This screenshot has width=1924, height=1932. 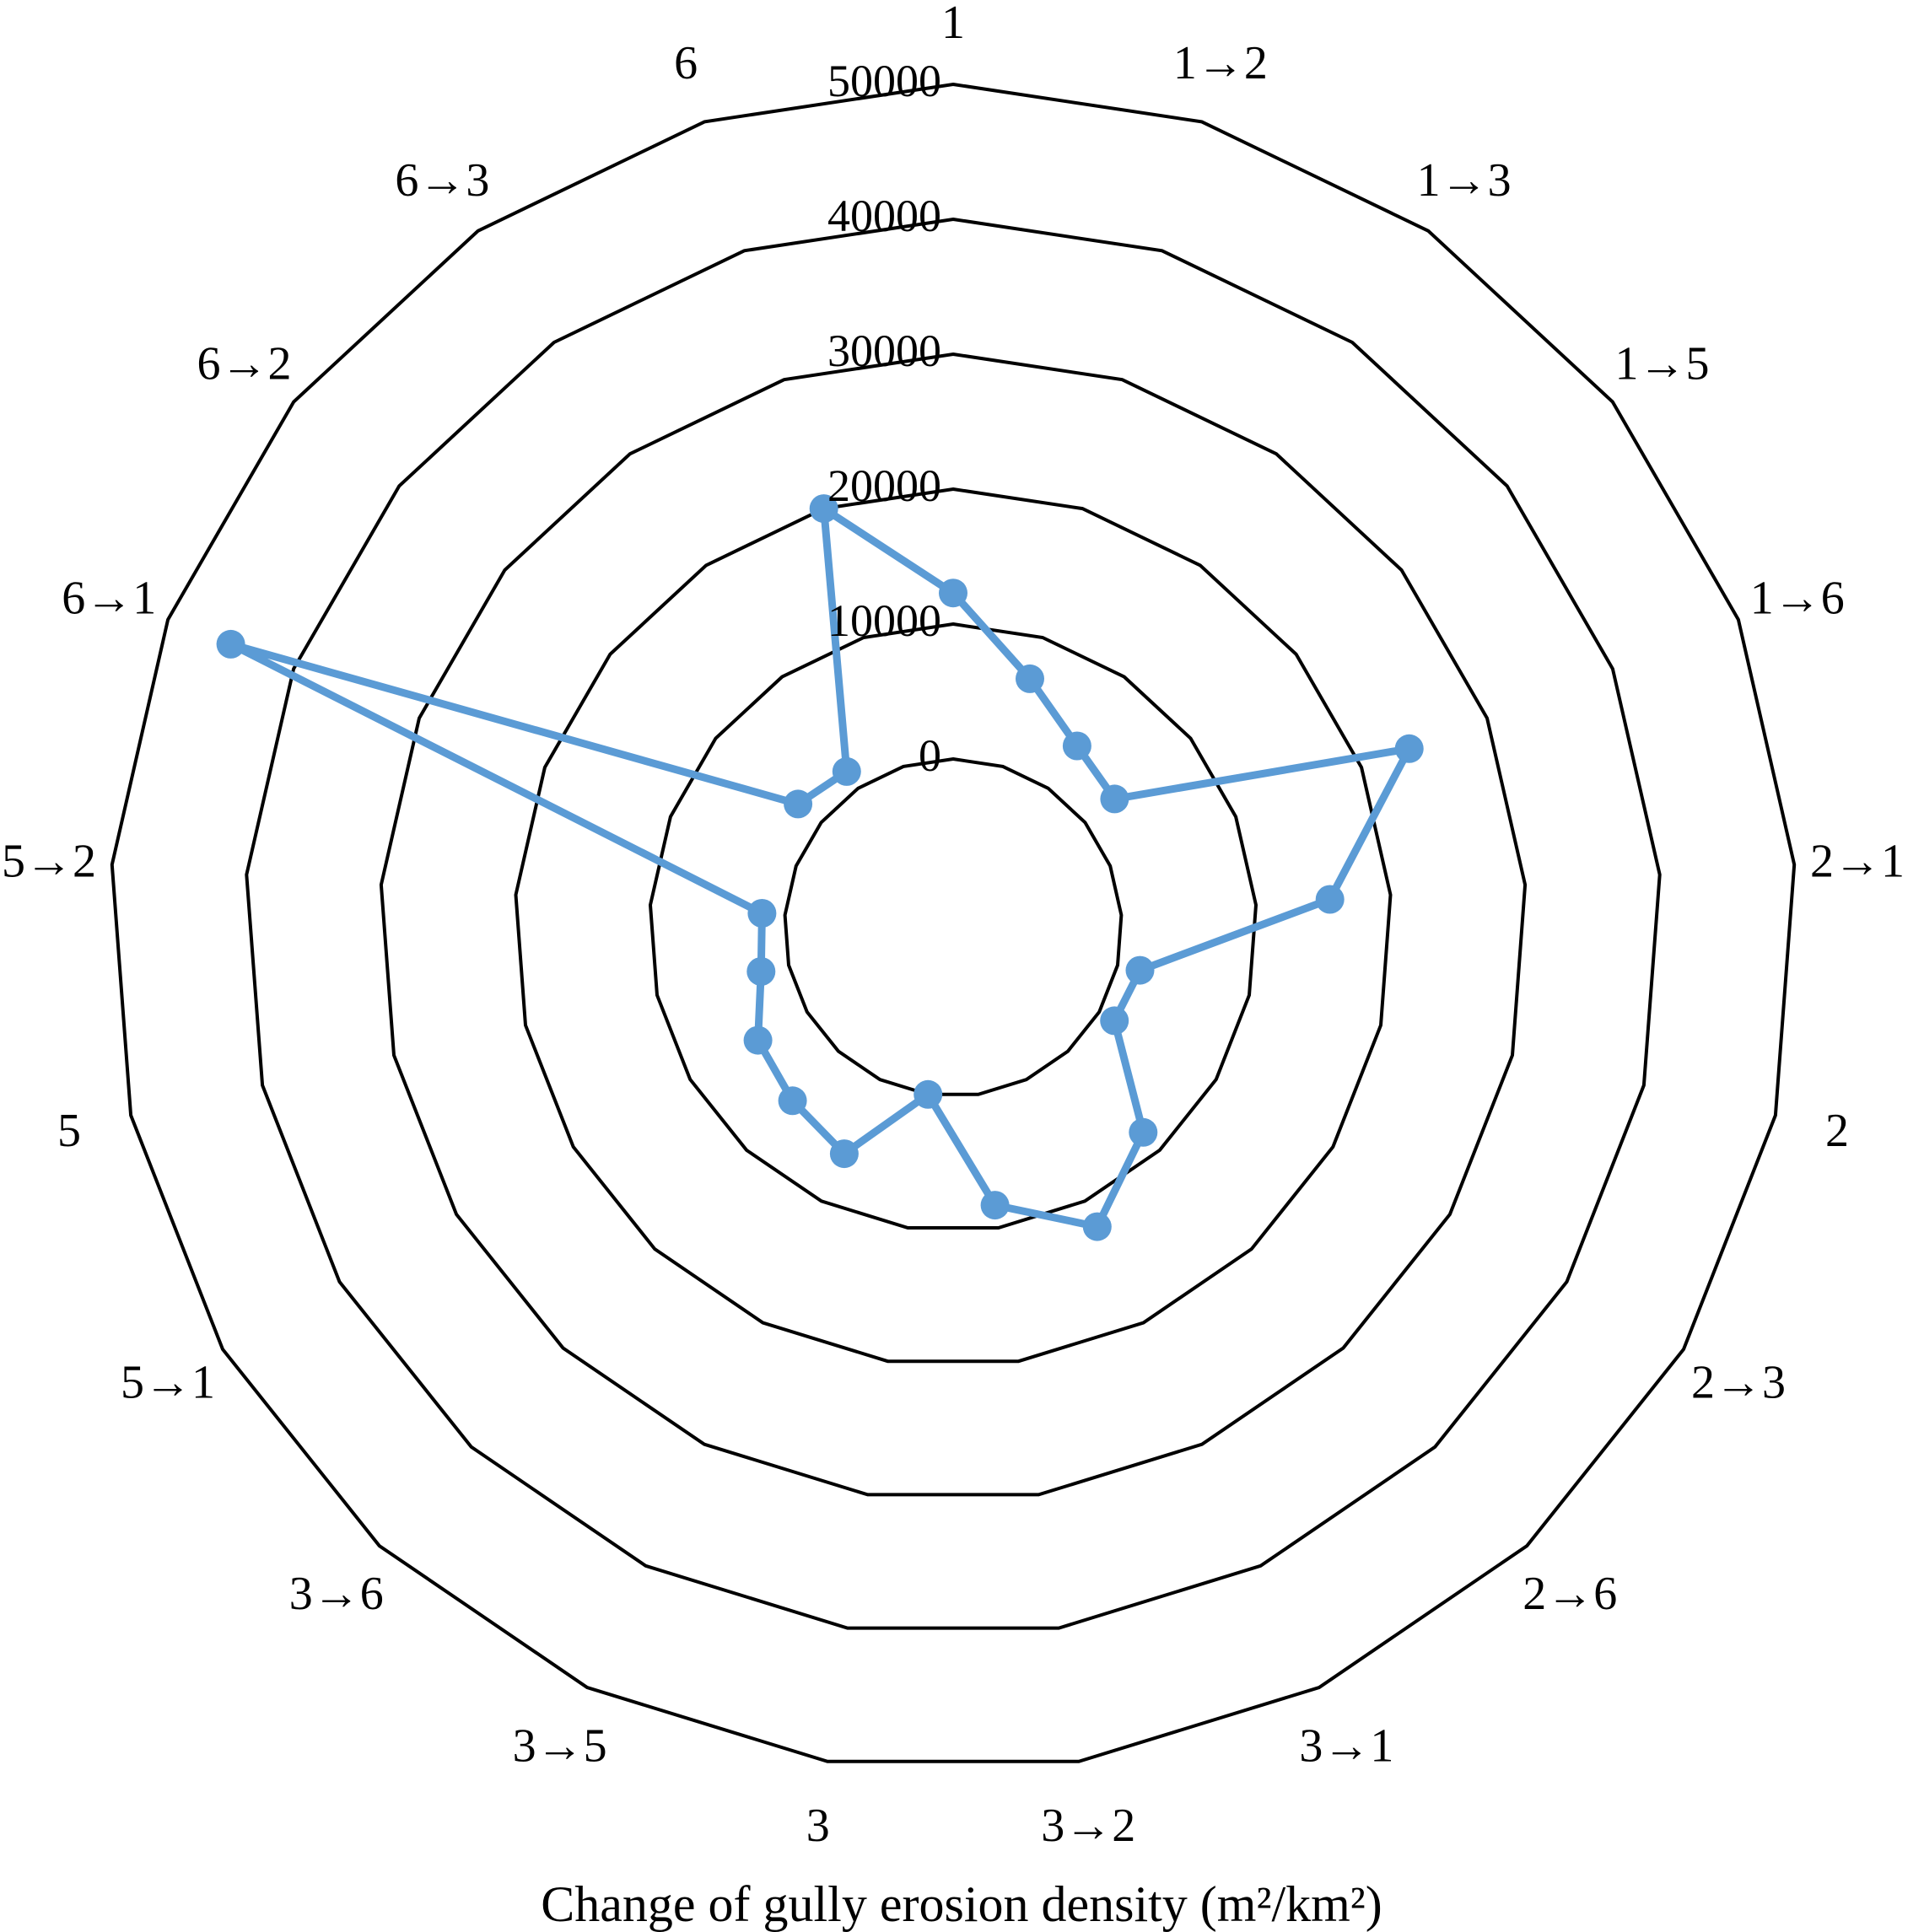 What do you see at coordinates (442, 180) in the screenshot?
I see `category-label: 6→3` at bounding box center [442, 180].